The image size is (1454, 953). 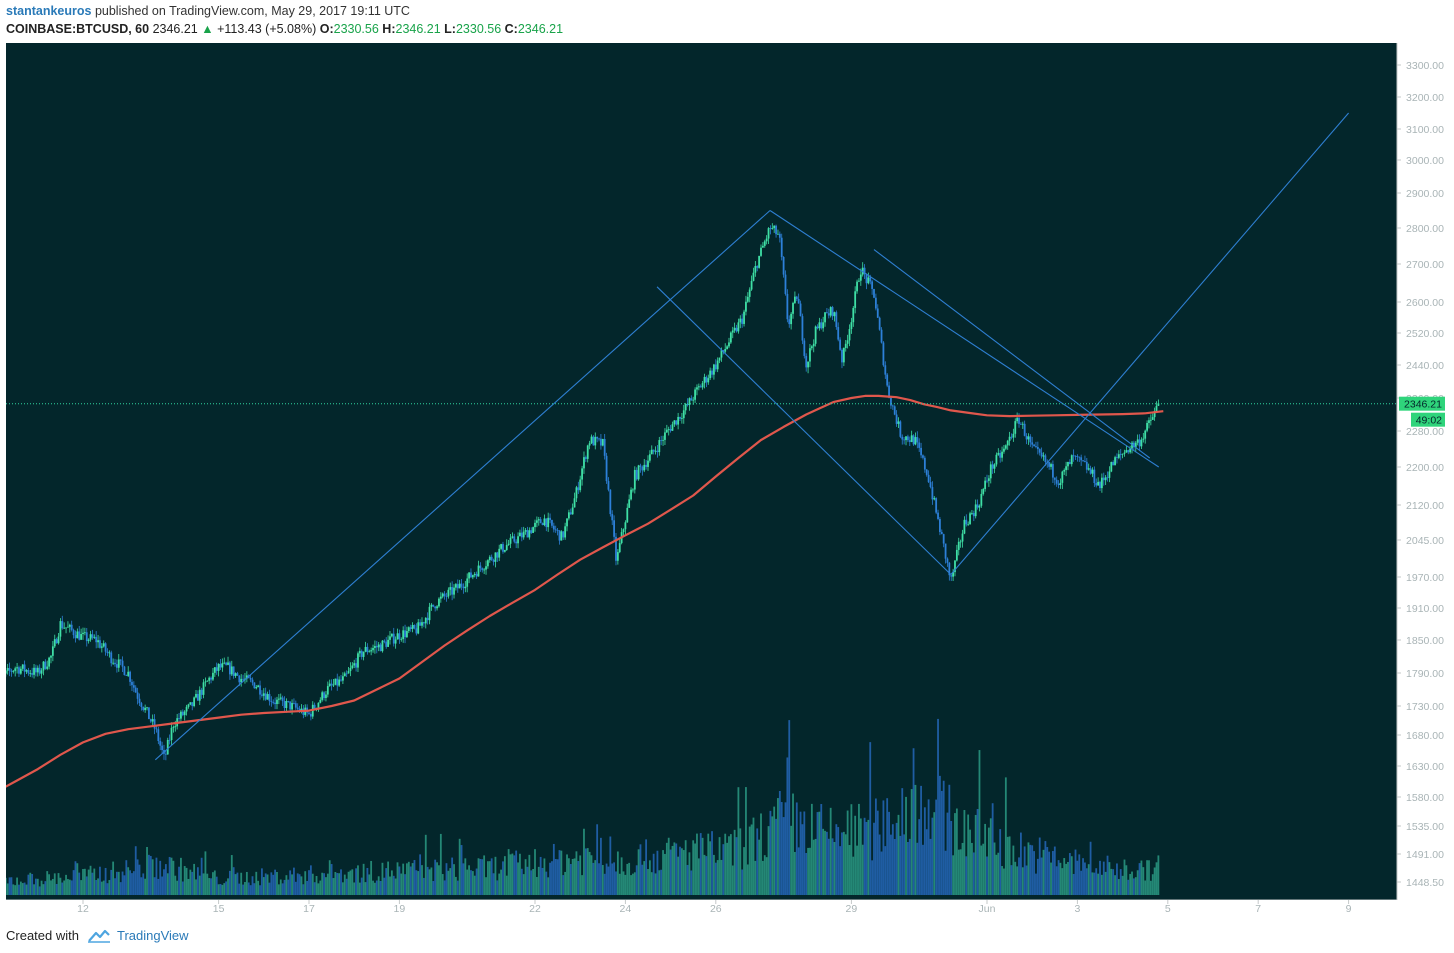 I want to click on tradingview-link: TradingView, so click(x=152, y=935).